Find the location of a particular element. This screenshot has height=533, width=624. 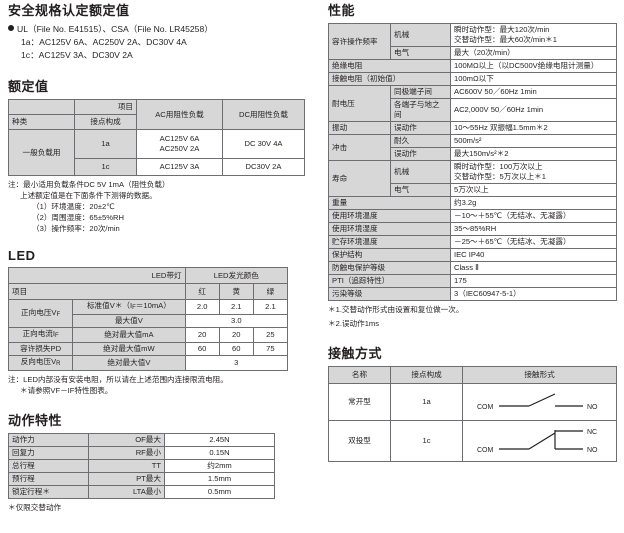

action-note: ＊仅限交替动作 is located at coordinates (156, 507).